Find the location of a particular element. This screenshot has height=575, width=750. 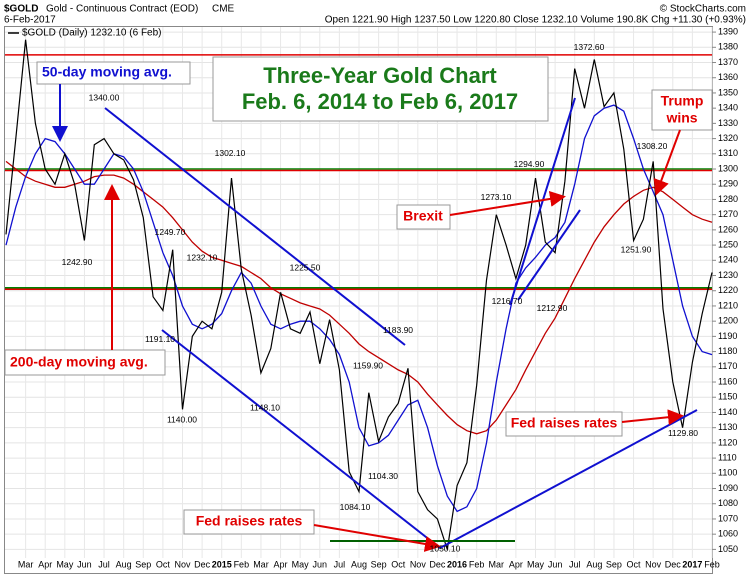

price-label: 1249.70 is located at coordinates (170, 232).